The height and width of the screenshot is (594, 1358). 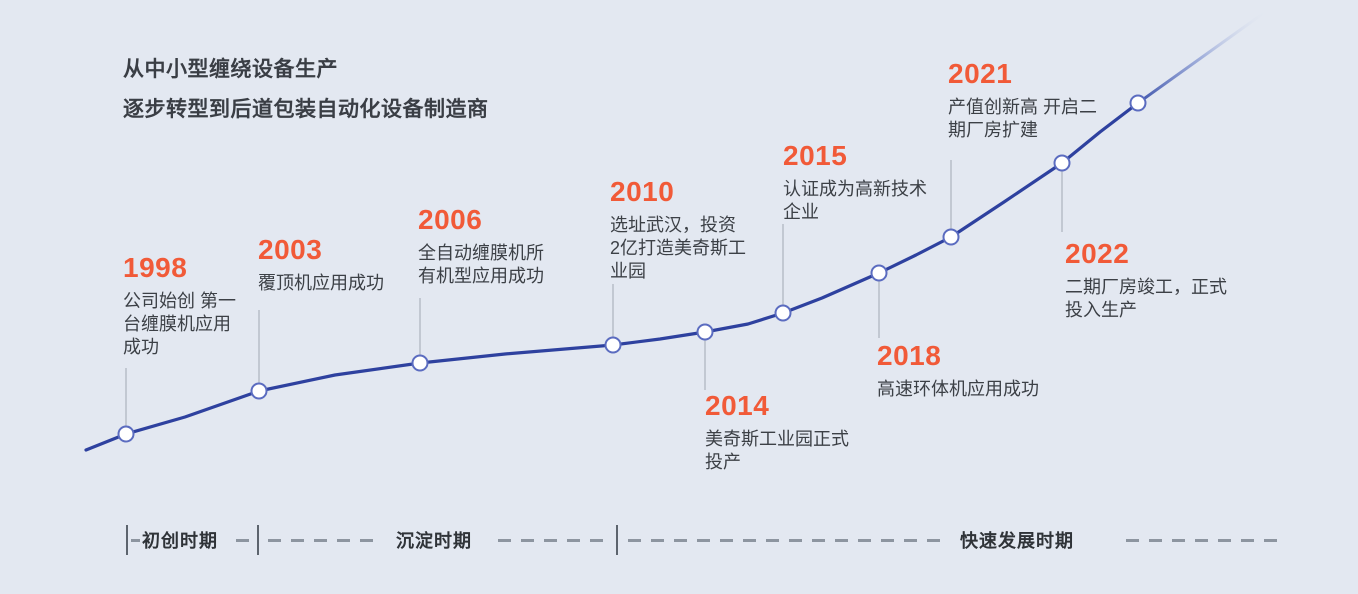 I want to click on node-2022, so click(x=1062, y=163).